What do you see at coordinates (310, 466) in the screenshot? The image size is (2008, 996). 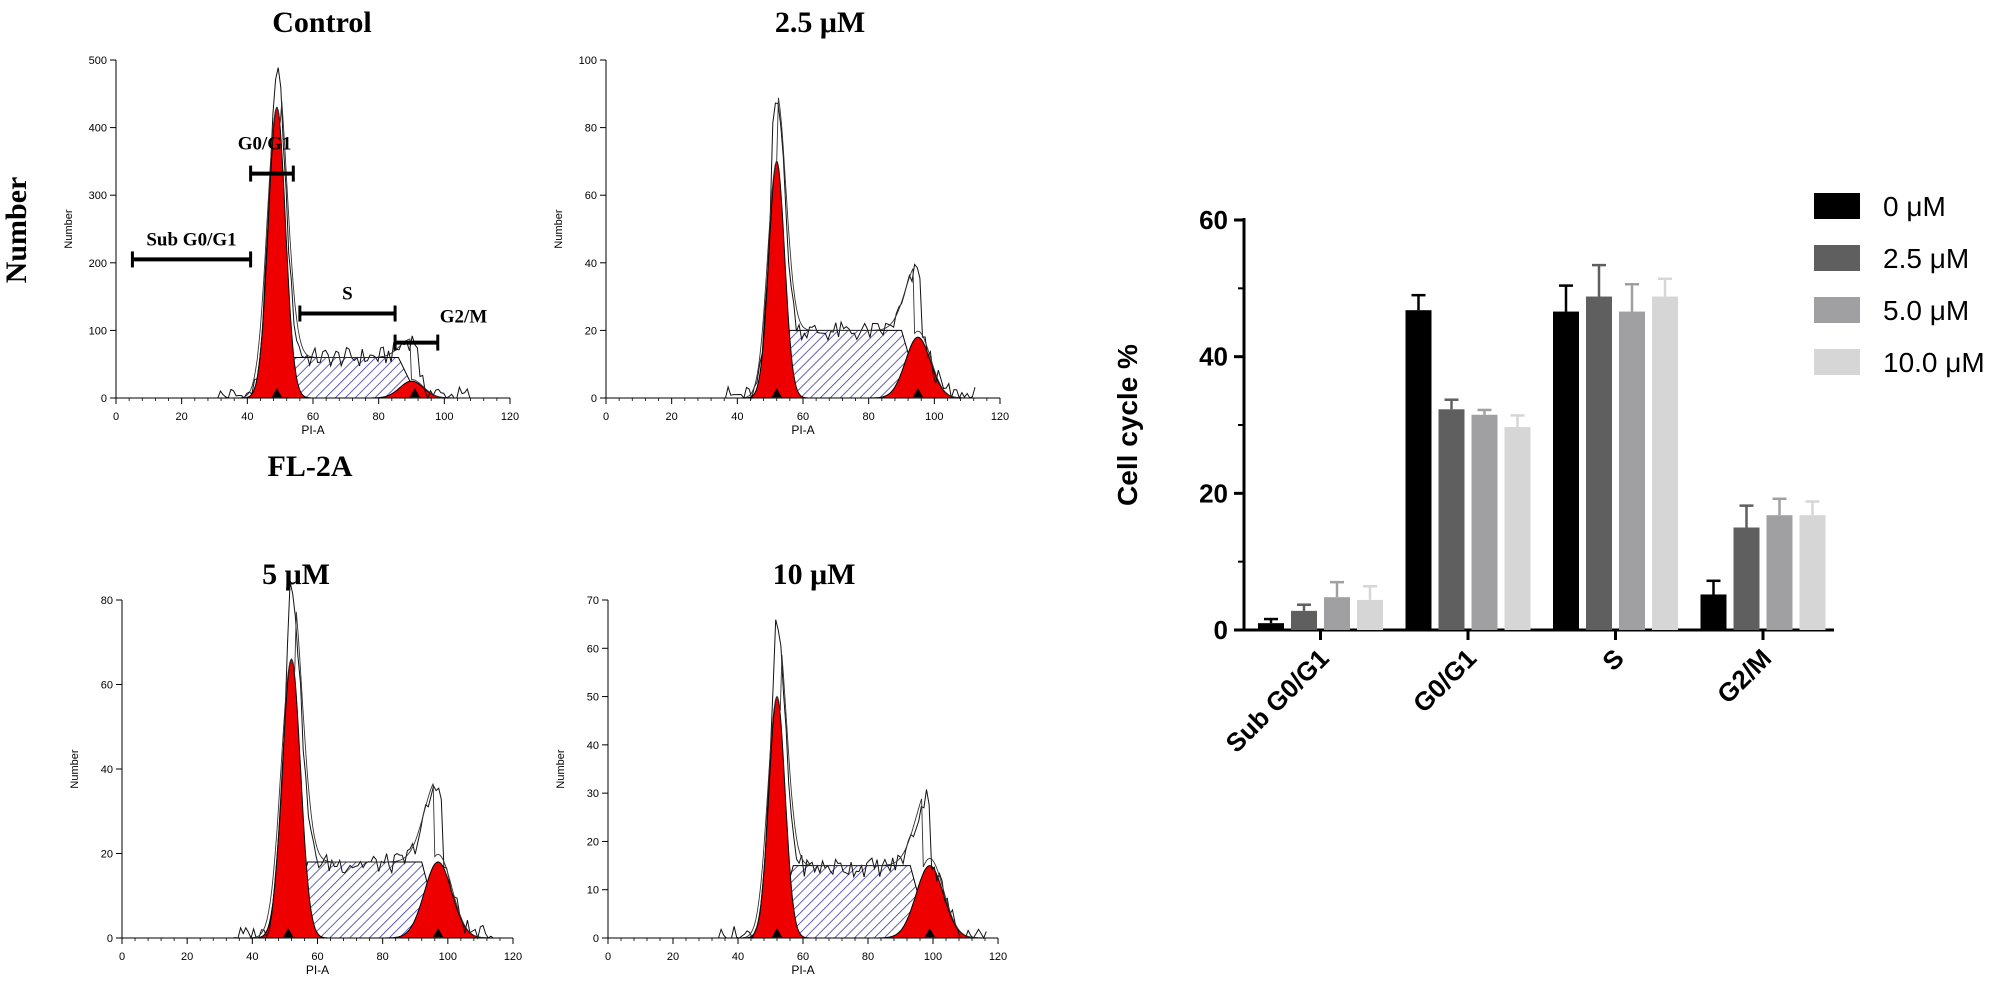 I see `x-axis-big-label: FL-2A` at bounding box center [310, 466].